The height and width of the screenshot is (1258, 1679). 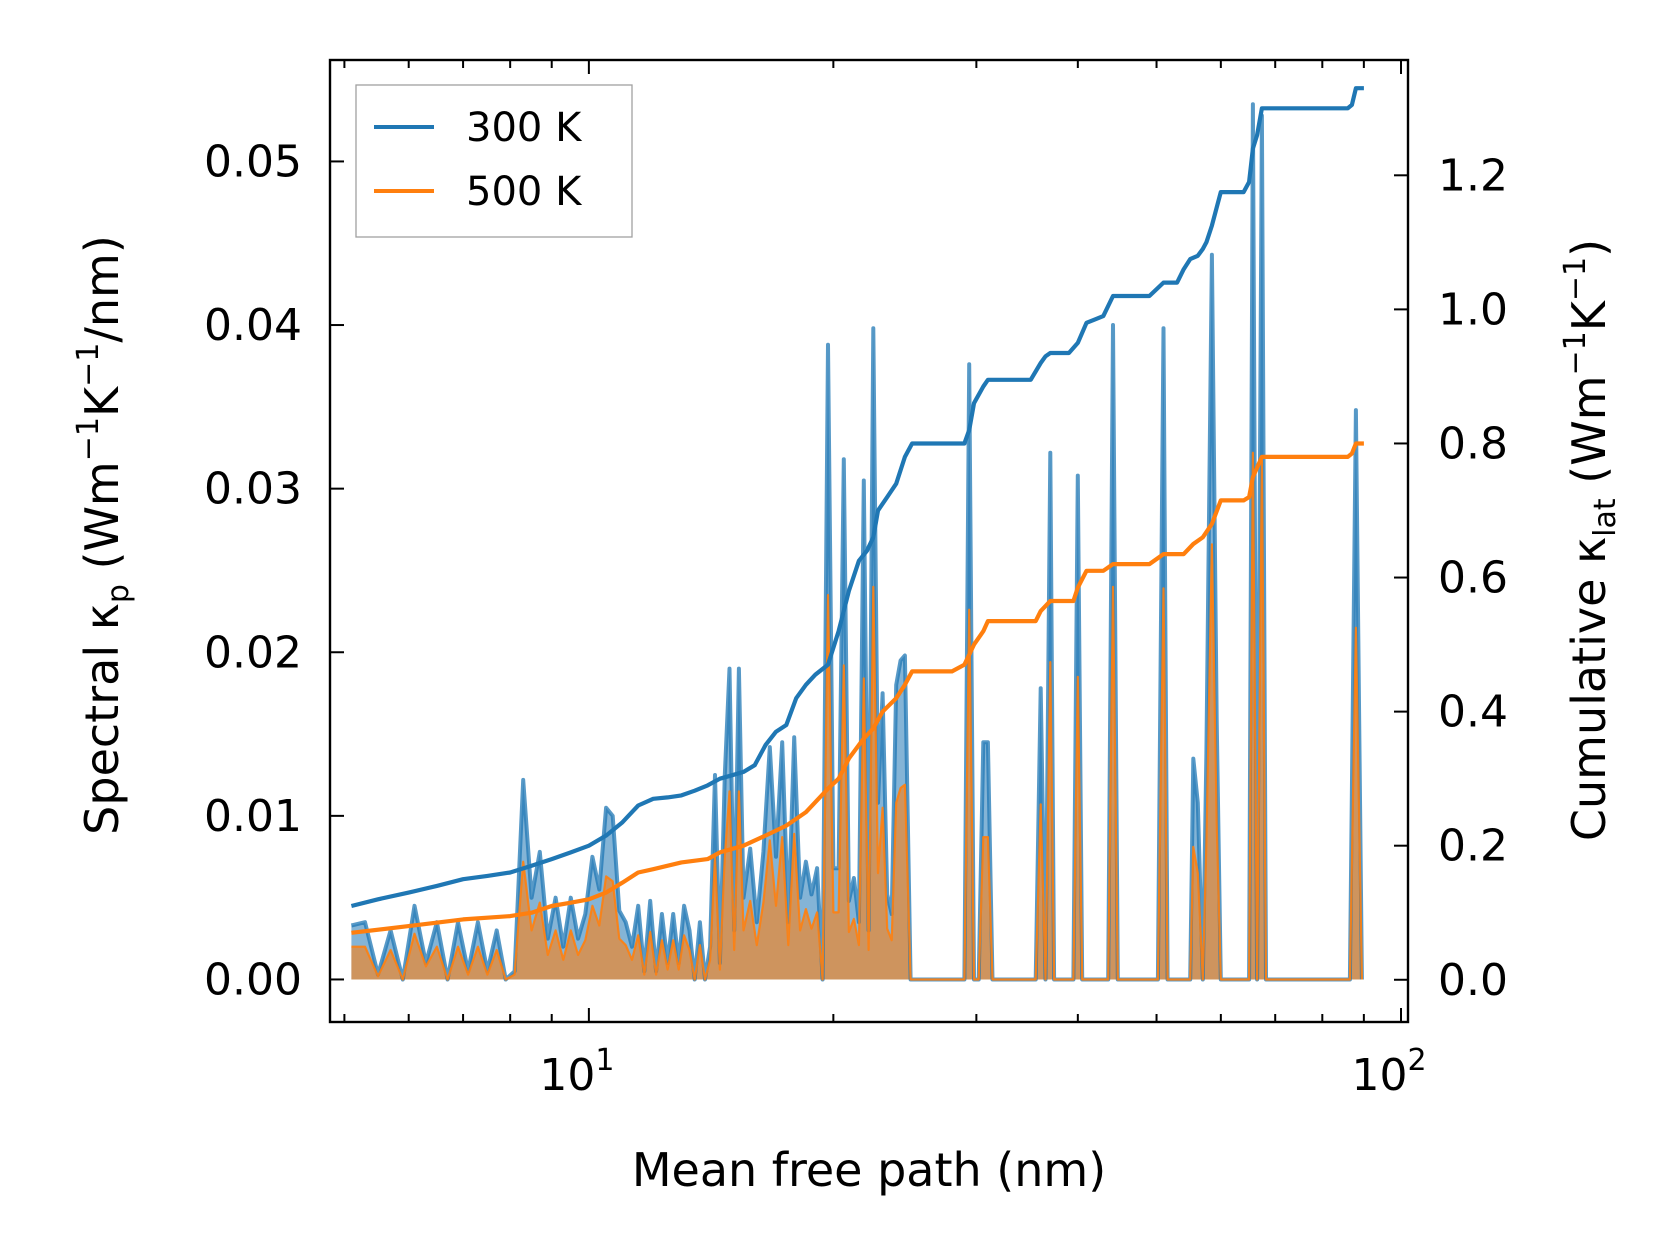 What do you see at coordinates (1473, 175) in the screenshot?
I see `y-right-tick-label: 1.2` at bounding box center [1473, 175].